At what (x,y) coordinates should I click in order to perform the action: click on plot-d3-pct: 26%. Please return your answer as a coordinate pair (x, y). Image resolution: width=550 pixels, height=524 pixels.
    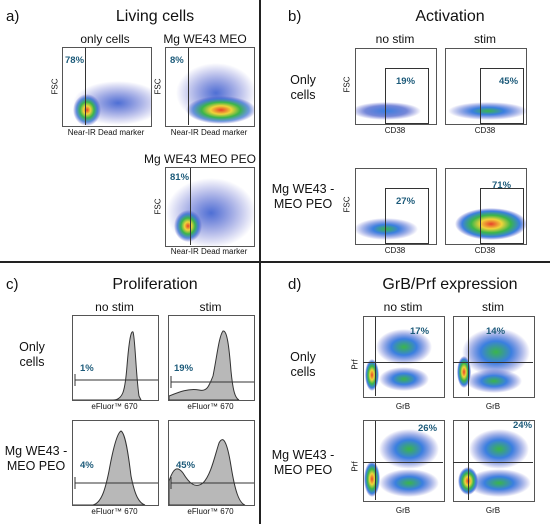
    Looking at the image, I should click on (428, 428).